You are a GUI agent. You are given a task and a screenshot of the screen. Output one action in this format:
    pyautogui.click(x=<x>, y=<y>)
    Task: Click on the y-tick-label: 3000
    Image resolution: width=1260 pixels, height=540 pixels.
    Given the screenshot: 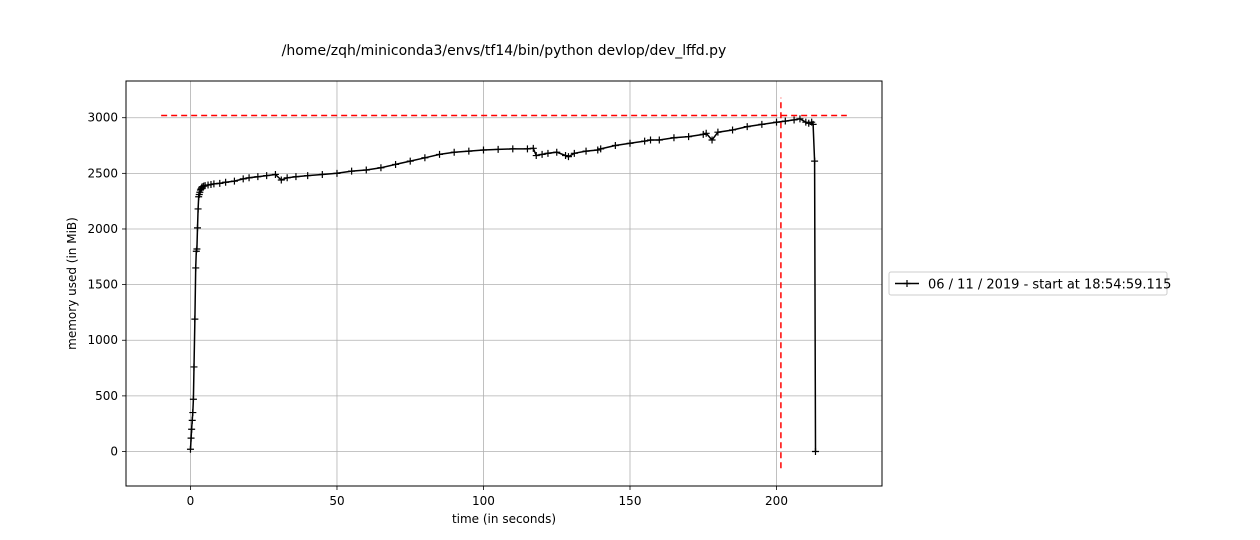 What is the action you would take?
    pyautogui.click(x=102, y=118)
    